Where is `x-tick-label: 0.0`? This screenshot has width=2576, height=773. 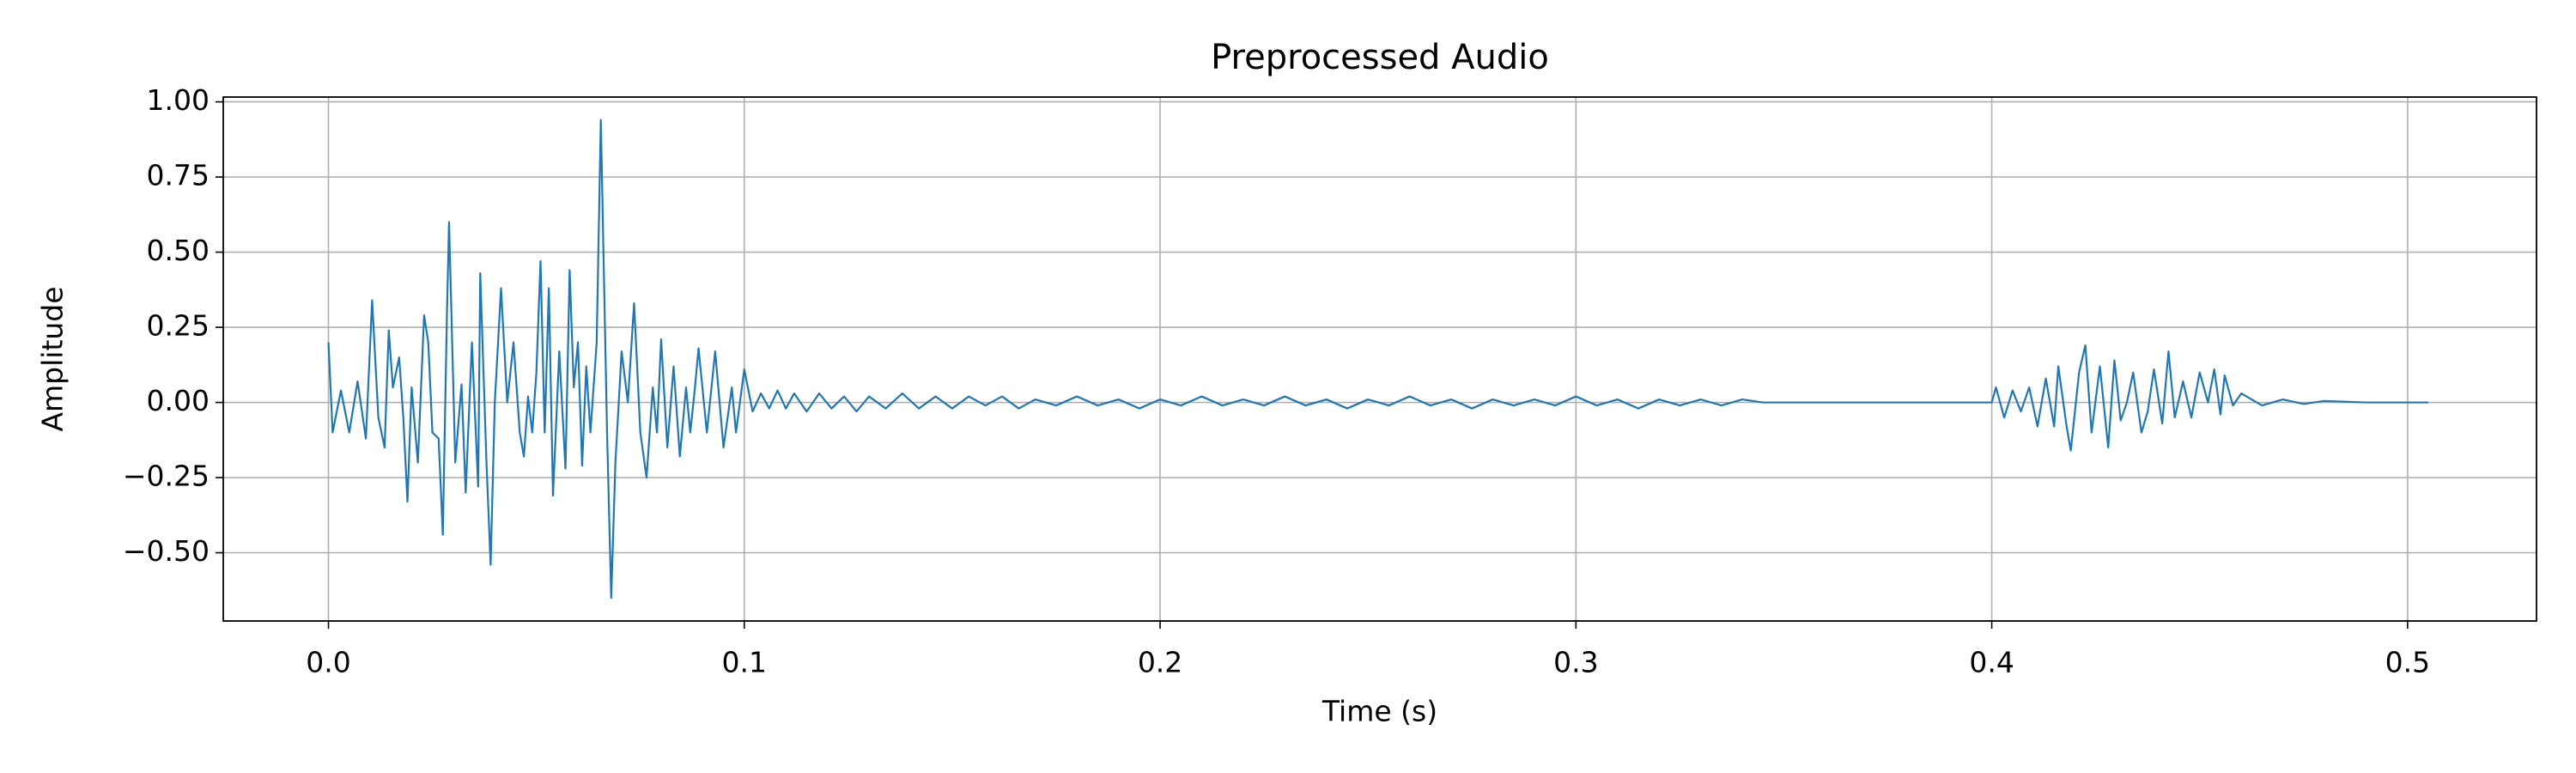 x-tick-label: 0.0 is located at coordinates (328, 662).